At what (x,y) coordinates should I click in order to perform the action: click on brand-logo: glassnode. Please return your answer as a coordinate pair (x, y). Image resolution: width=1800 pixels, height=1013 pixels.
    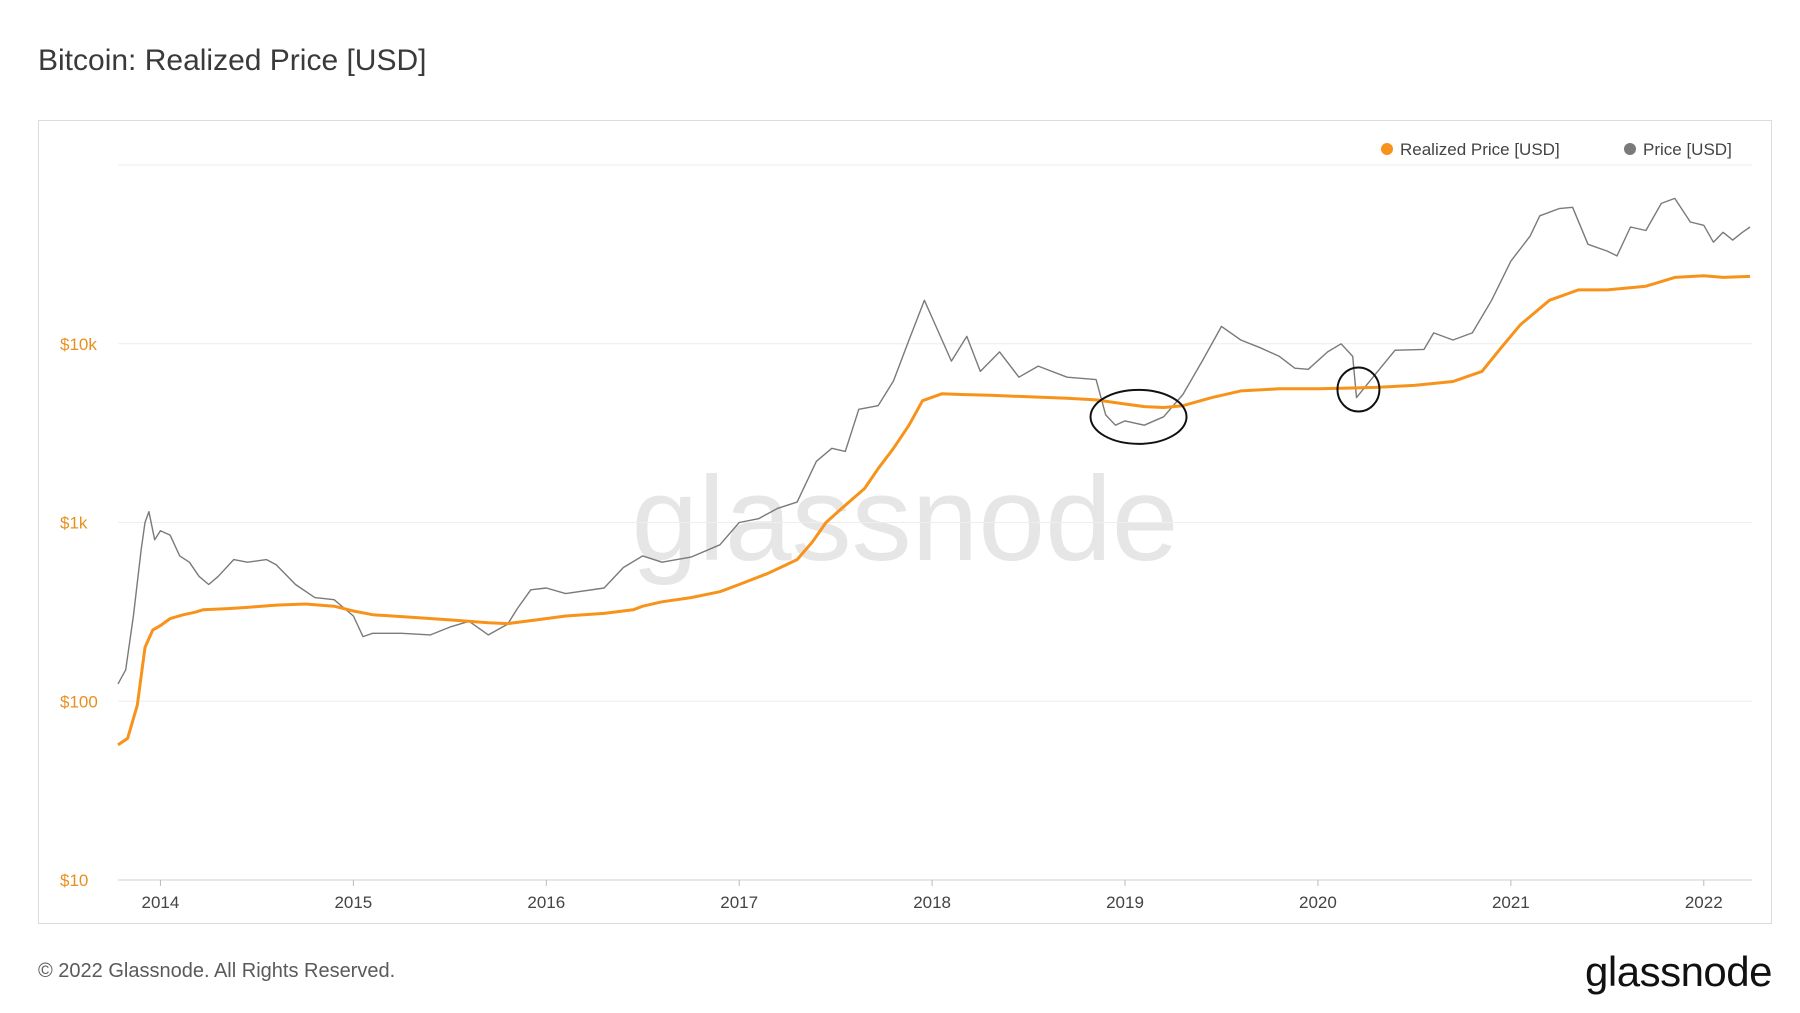
    Looking at the image, I should click on (1678, 971).